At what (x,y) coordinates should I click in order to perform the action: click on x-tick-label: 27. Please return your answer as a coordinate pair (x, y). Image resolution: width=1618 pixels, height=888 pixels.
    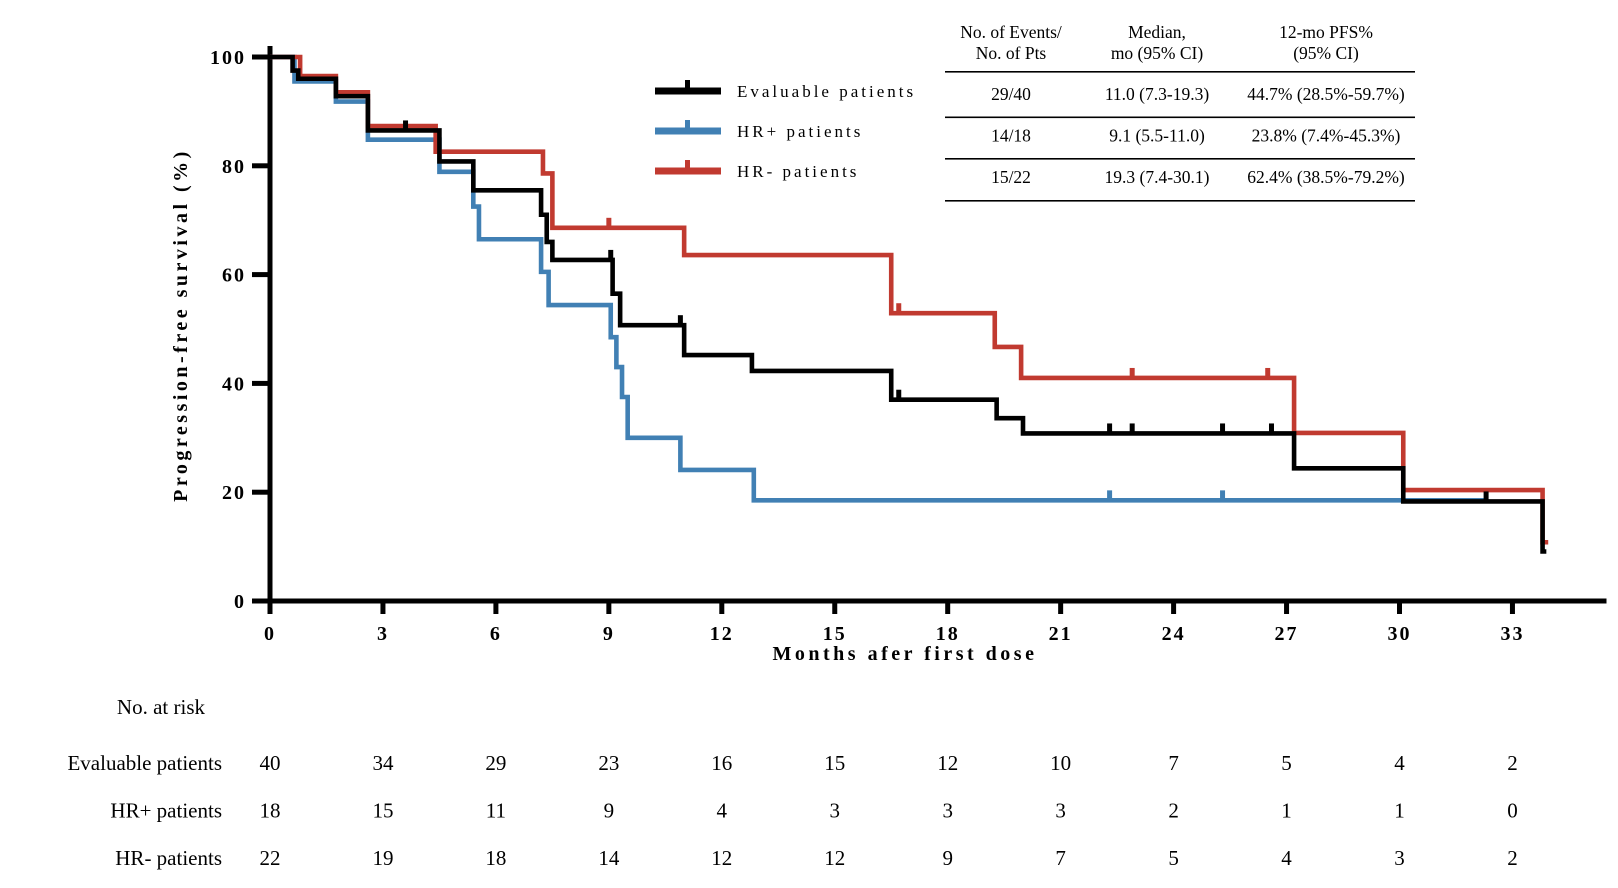
    Looking at the image, I should click on (1287, 634).